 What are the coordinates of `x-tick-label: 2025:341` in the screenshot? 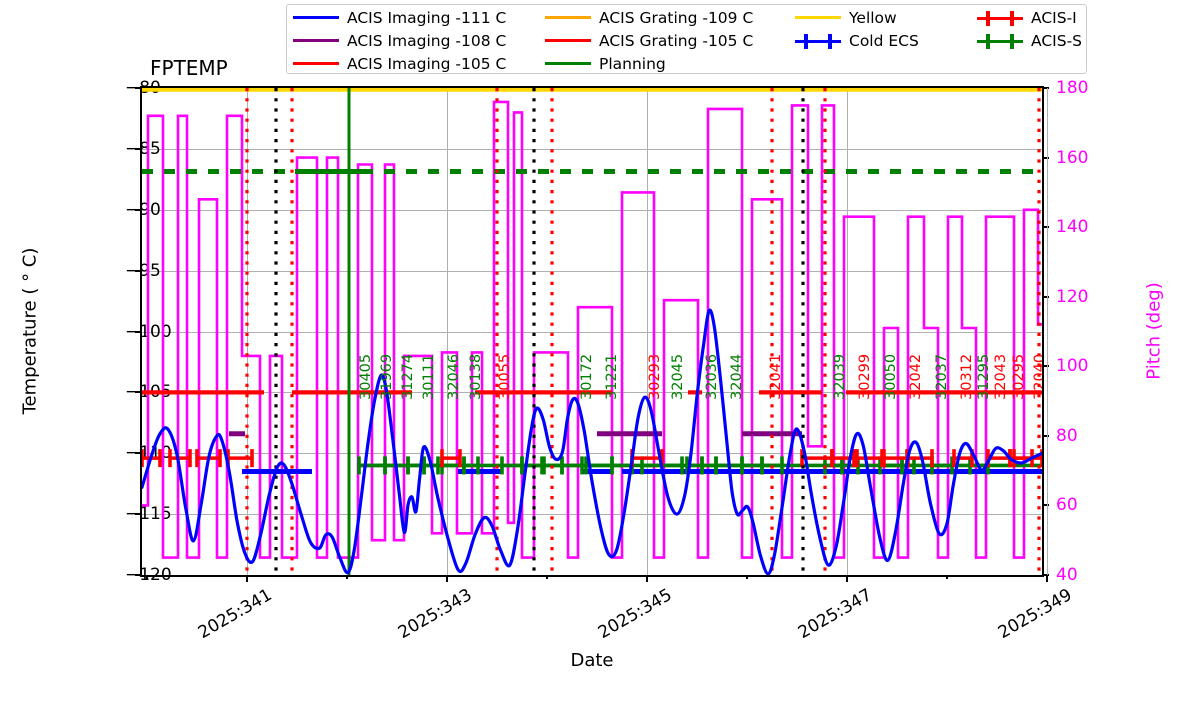 It's located at (235, 614).